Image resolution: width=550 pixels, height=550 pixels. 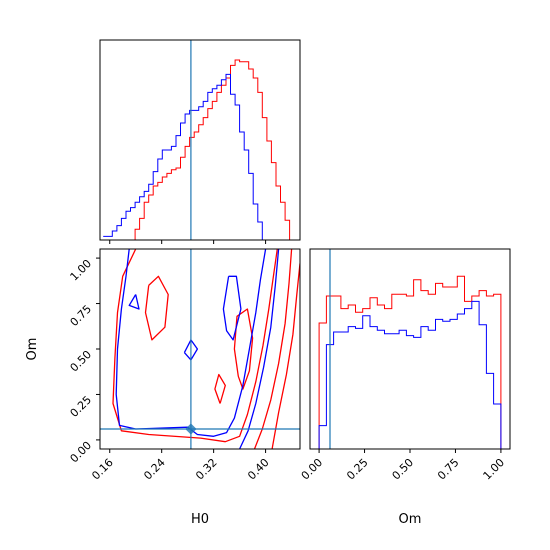 I want to click on x-axis-label-h0: H0, so click(x=200, y=519).